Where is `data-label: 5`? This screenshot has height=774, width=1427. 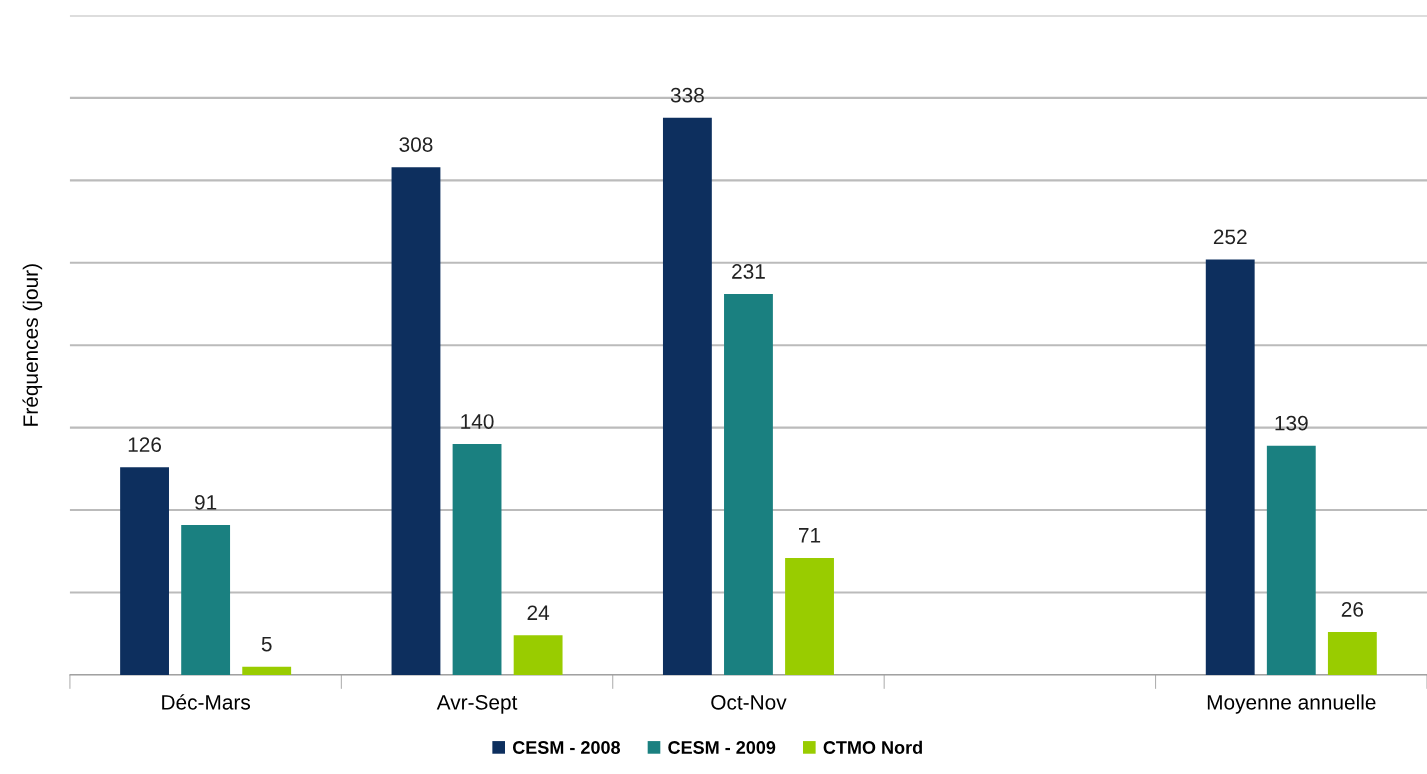 data-label: 5 is located at coordinates (266, 644).